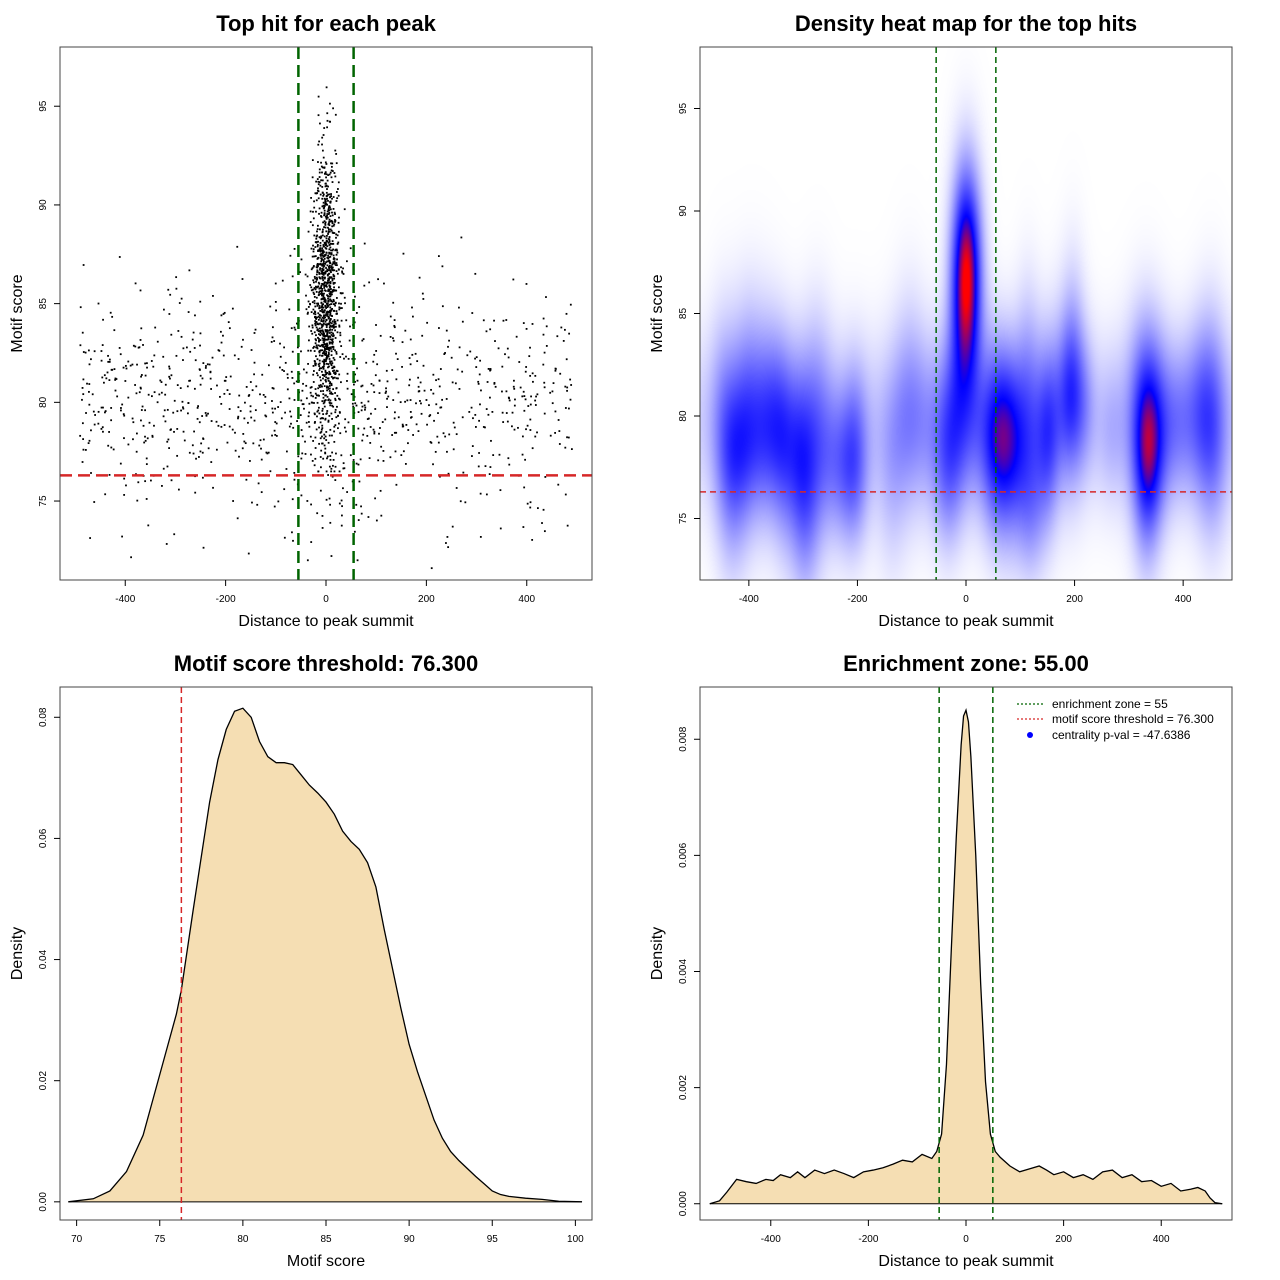 Image resolution: width=1280 pixels, height=1280 pixels. Describe the element at coordinates (77, 1239) in the screenshot. I see `x-tick-label: 70` at that location.